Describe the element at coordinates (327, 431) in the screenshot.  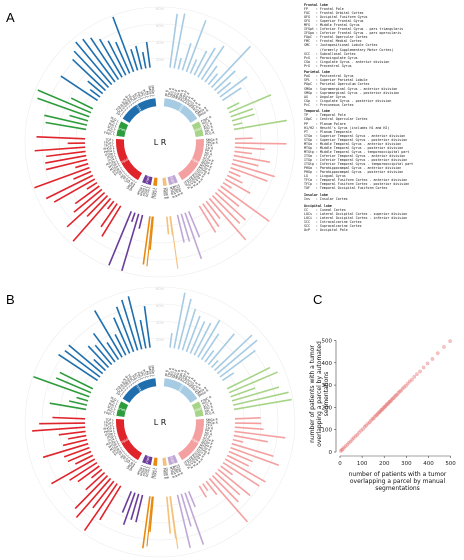
I see `y-tick-label: 100` at that location.